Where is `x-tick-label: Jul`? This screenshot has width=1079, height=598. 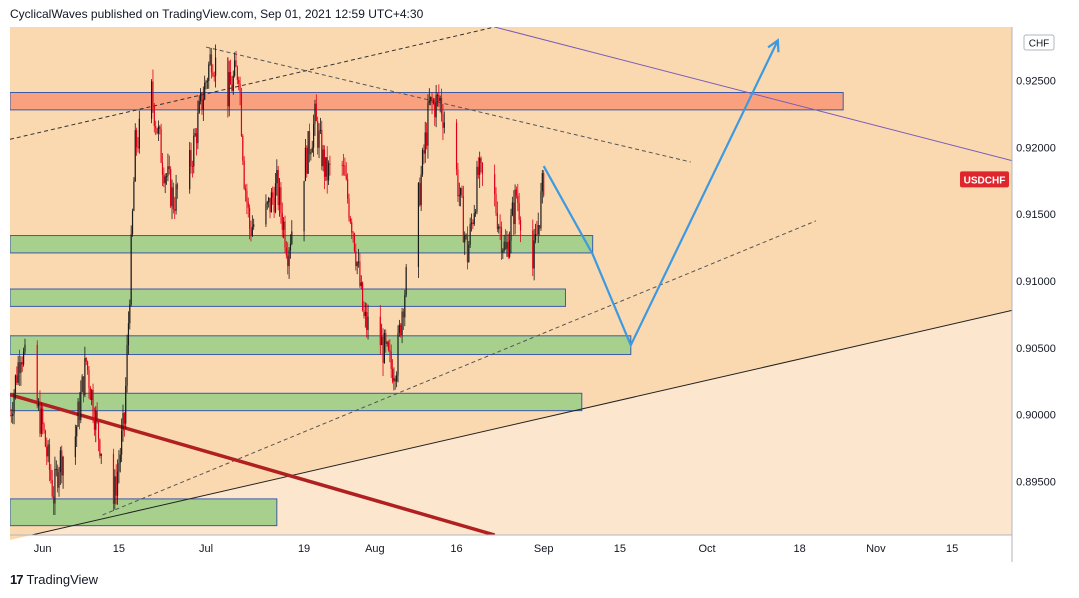
x-tick-label: Jul is located at coordinates (206, 549).